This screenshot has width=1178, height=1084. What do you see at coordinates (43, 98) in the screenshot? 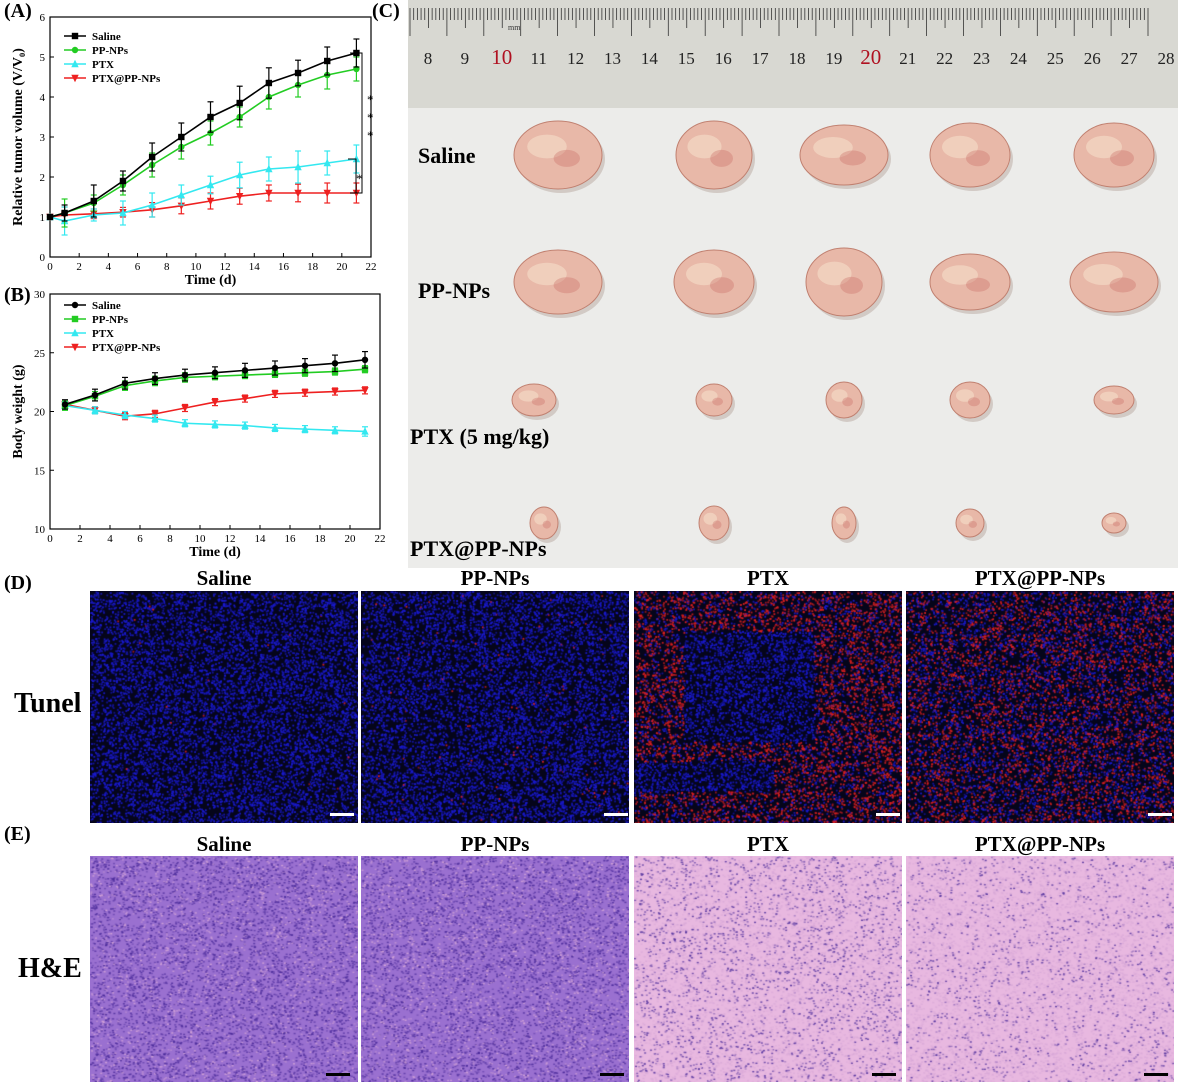
I see `y-tick-label: 4` at bounding box center [43, 98].